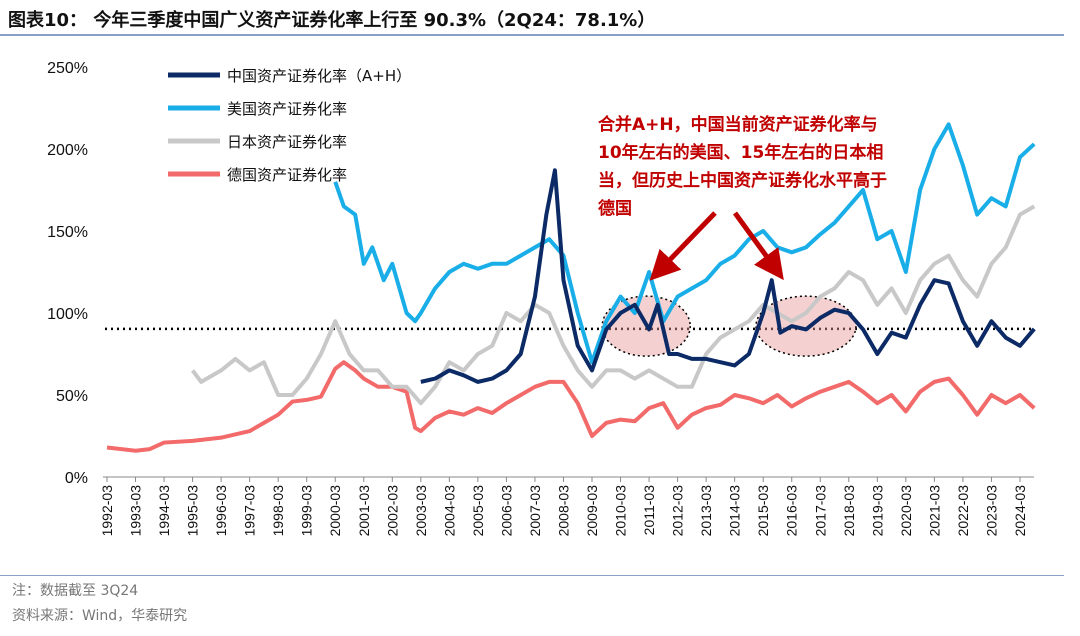  Describe the element at coordinates (535, 511) in the screenshot. I see `x-tick-label: 2007-03` at that location.